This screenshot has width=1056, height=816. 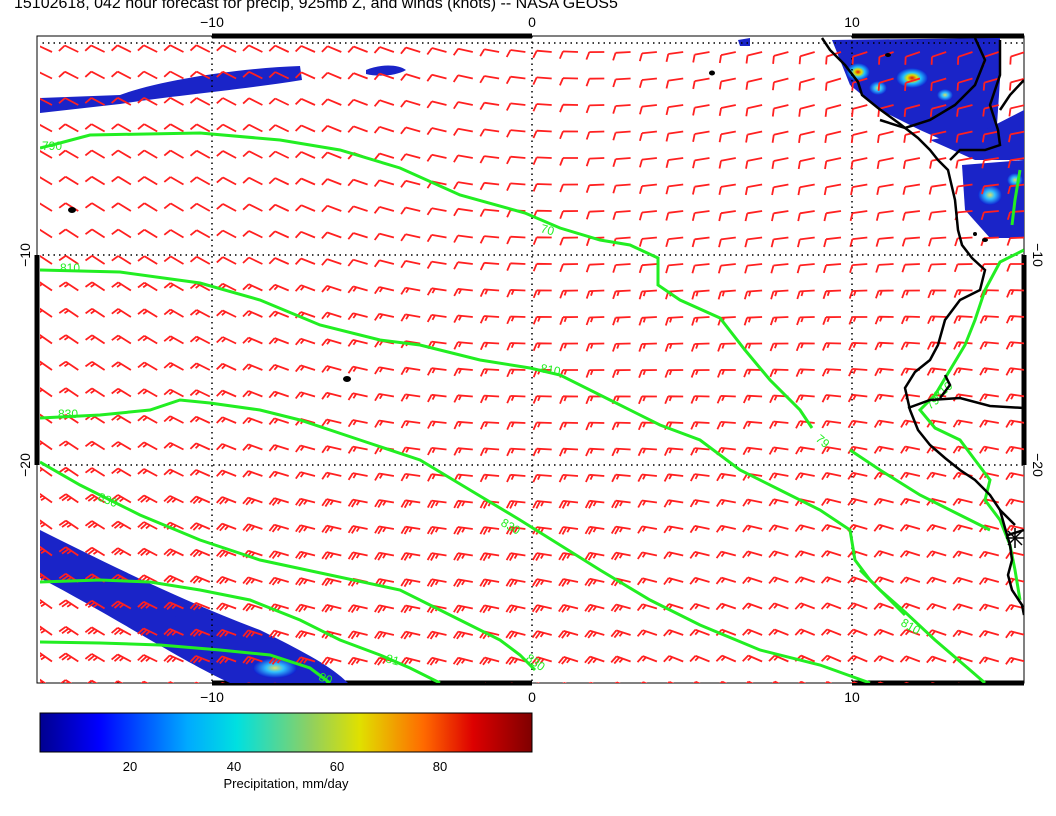 What do you see at coordinates (744, 42) in the screenshot?
I see `precip-patch-northeast-small` at bounding box center [744, 42].